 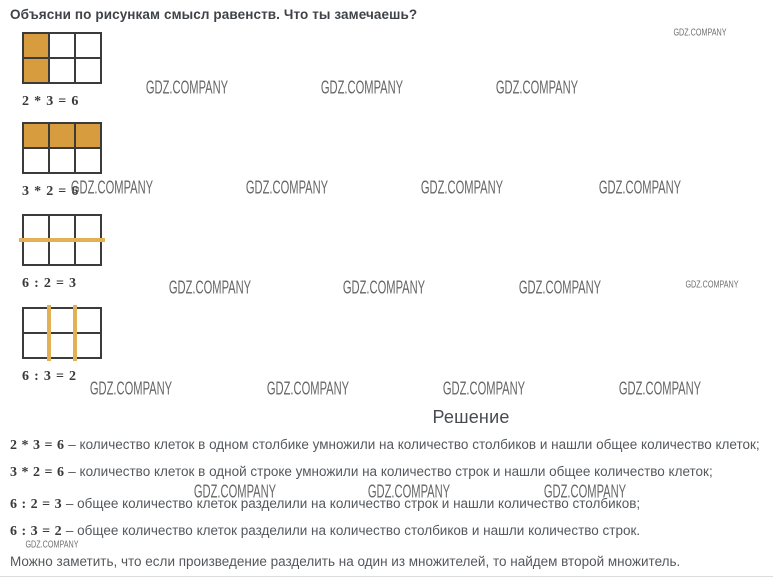 I want to click on grid-2x3-first-row-filled, so click(x=62, y=148).